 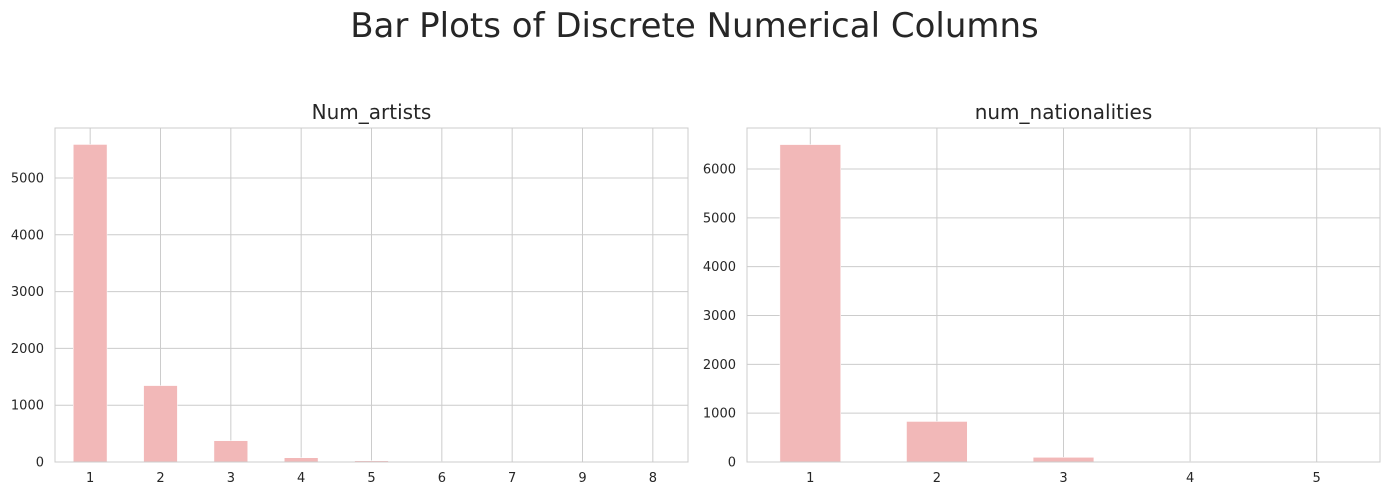 I want to click on figure-title: Bar Plots of Discrete Numerical Columns, so click(x=694, y=26).